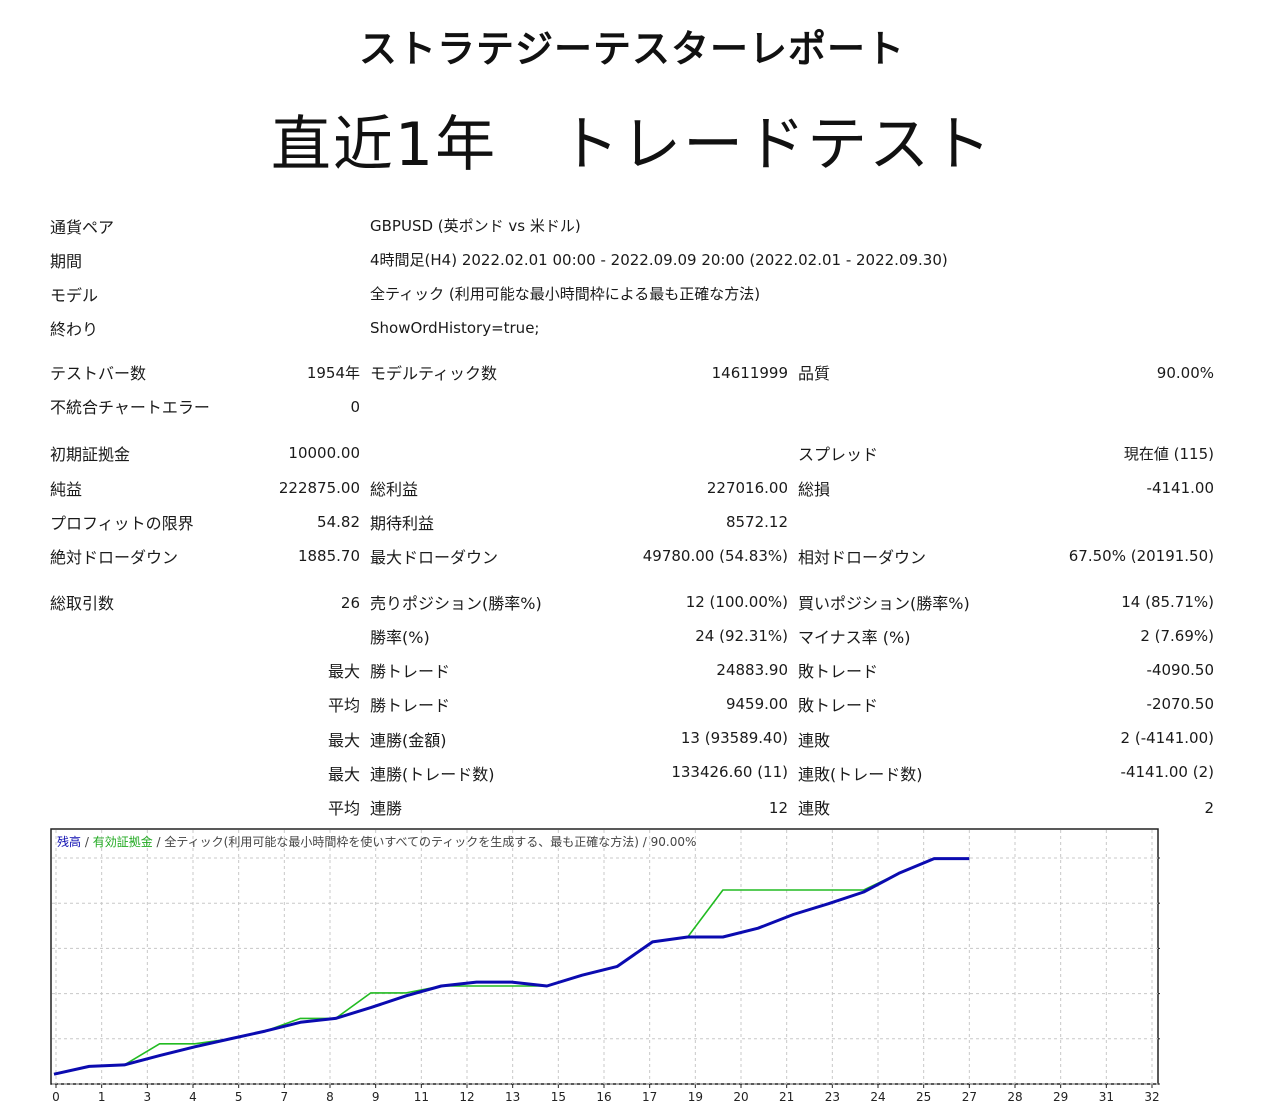 The image size is (1264, 1115). What do you see at coordinates (1014, 1097) in the screenshot?
I see `x-tick-label: 28` at bounding box center [1014, 1097].